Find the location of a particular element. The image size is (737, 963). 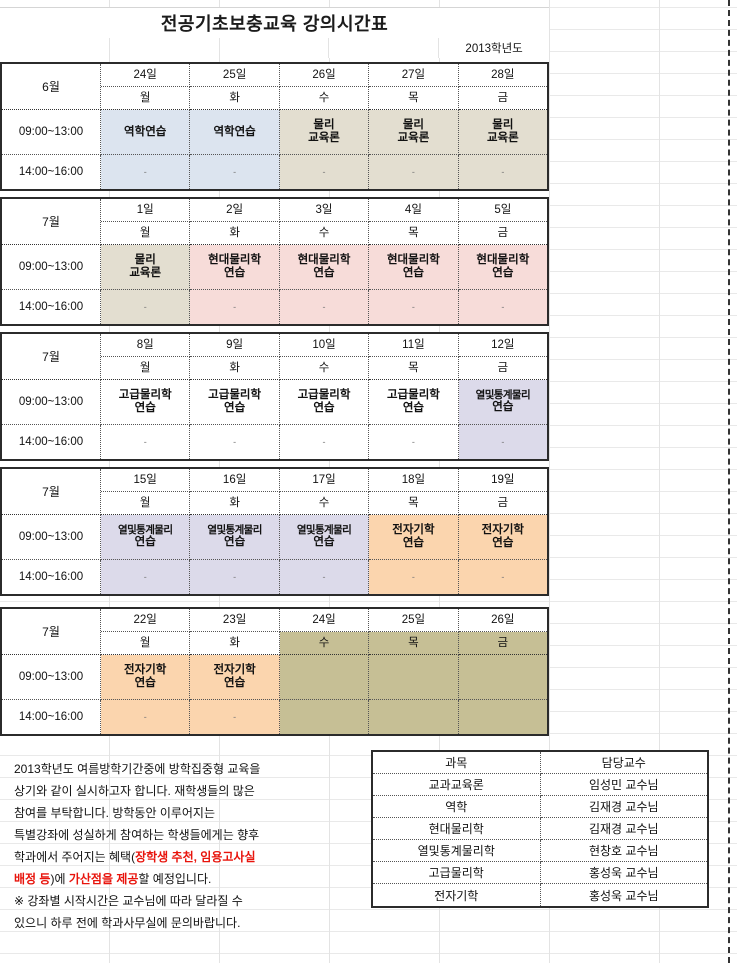

course-cell is located at coordinates (414, 677).